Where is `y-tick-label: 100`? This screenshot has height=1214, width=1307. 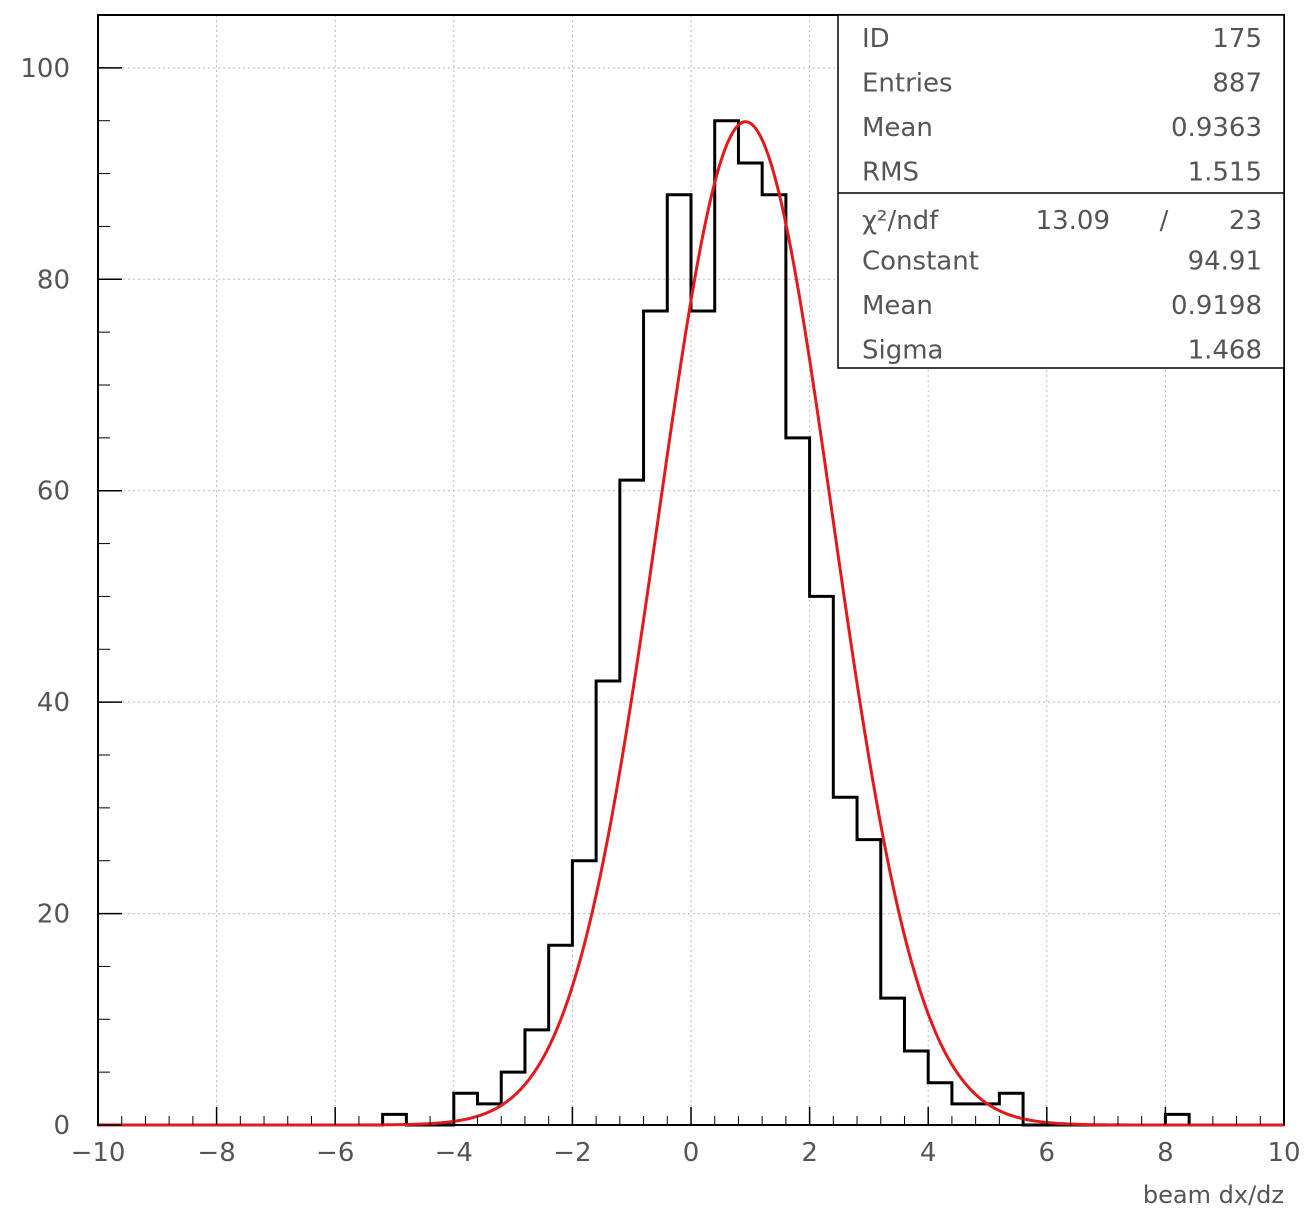 y-tick-label: 100 is located at coordinates (45, 69).